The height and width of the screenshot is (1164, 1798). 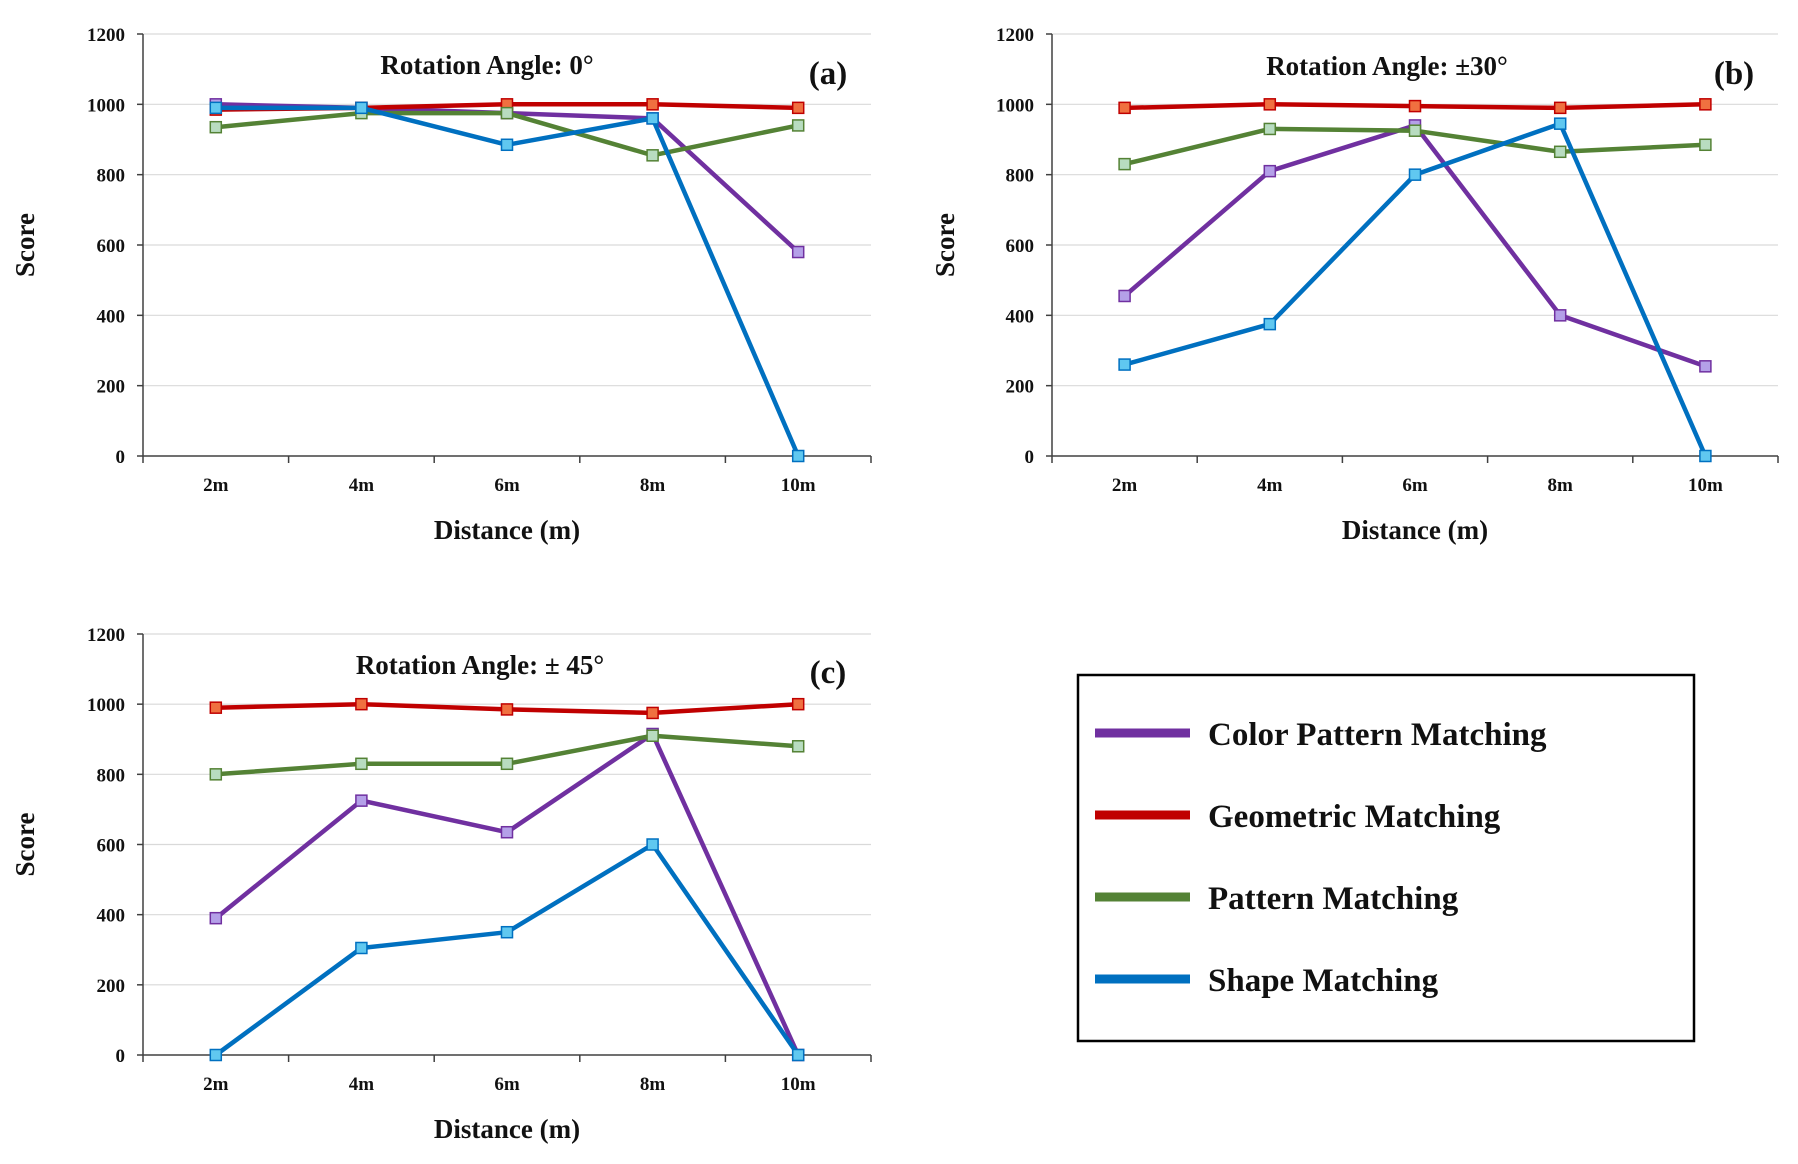 I want to click on legend-item-geometric: Geometric Matching, so click(x=1298, y=817).